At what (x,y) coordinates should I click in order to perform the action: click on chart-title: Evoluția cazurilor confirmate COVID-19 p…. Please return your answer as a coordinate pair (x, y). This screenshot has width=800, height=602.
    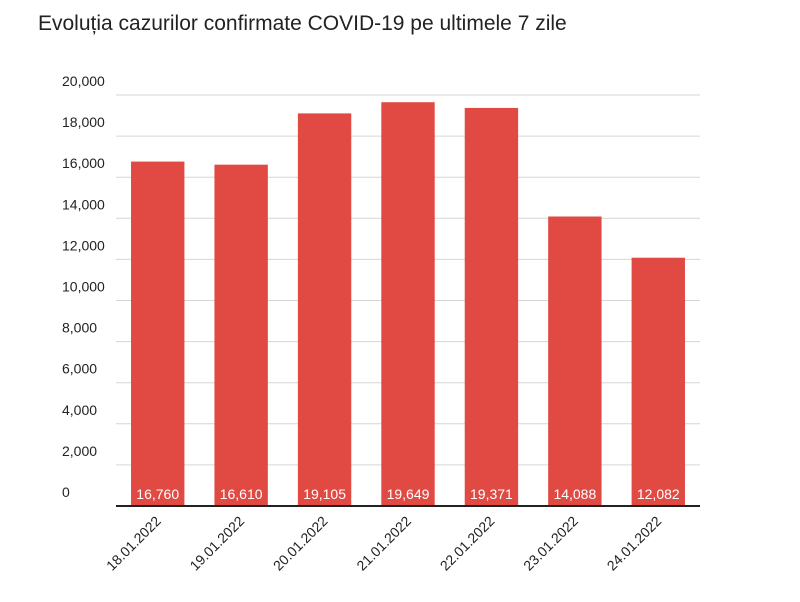
    Looking at the image, I should click on (302, 23).